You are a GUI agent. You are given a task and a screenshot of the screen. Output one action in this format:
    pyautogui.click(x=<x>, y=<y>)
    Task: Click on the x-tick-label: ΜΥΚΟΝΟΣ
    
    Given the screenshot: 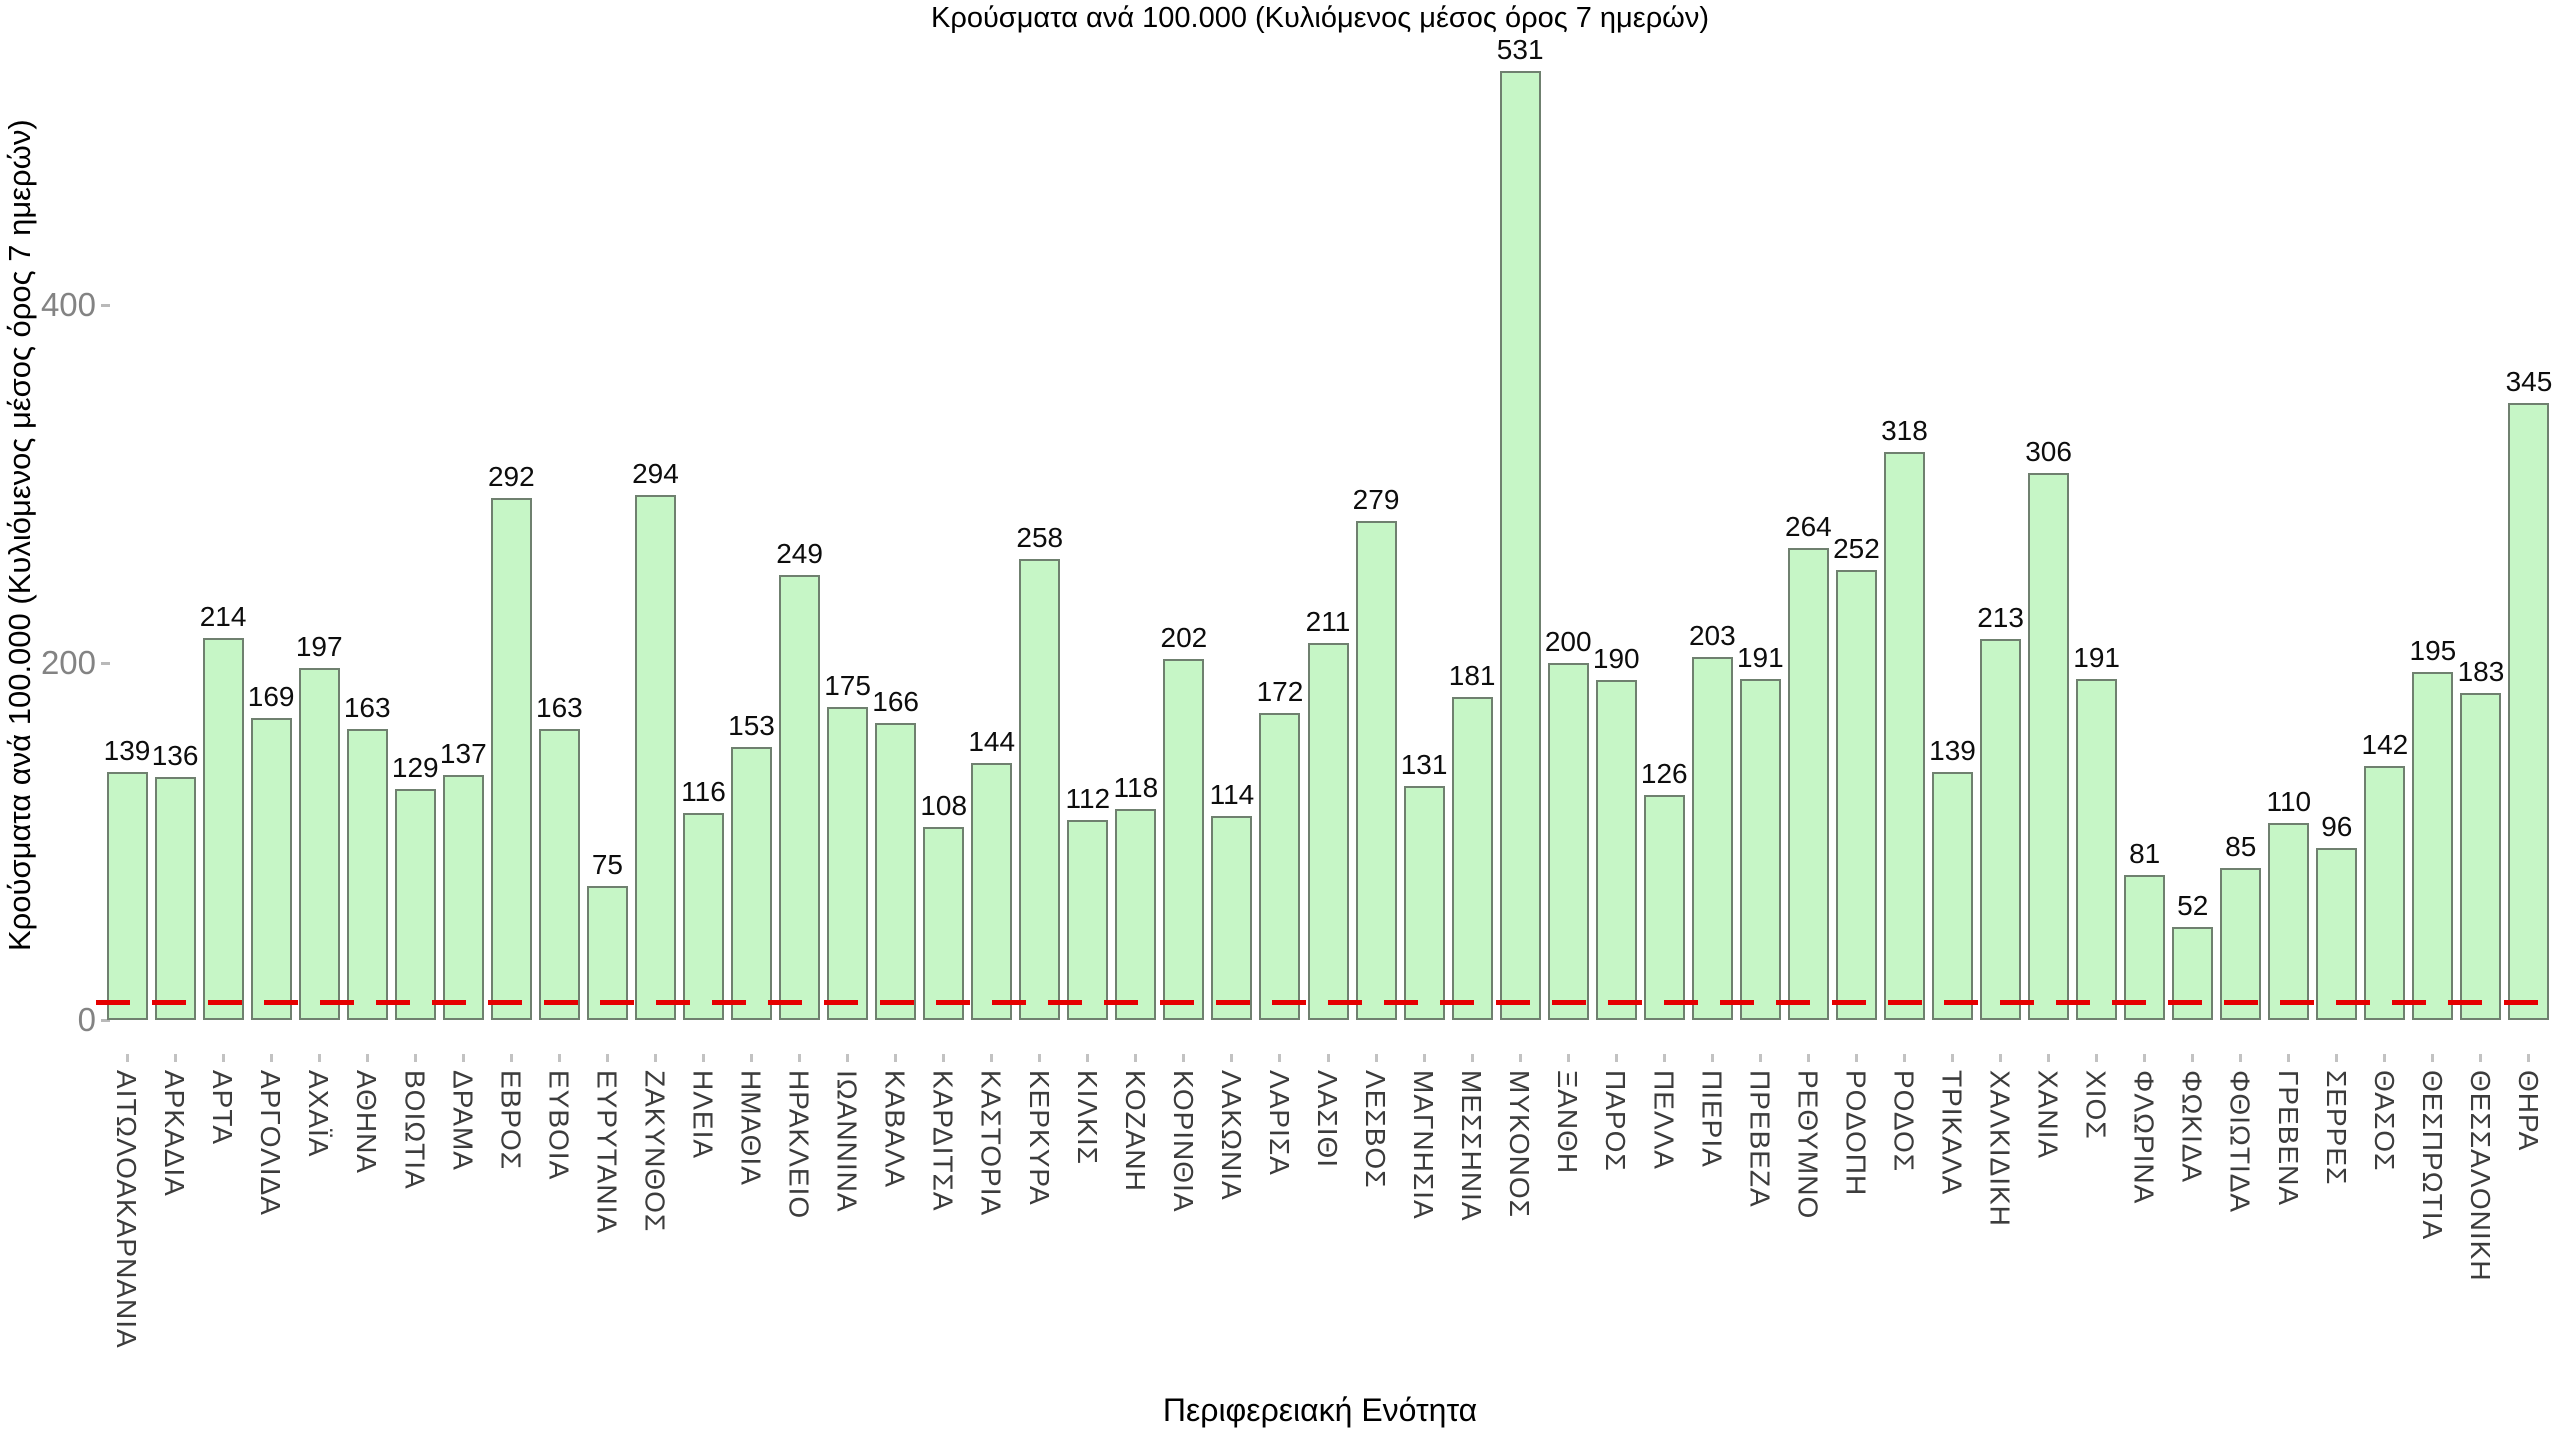 What is the action you would take?
    pyautogui.click(x=1520, y=1144)
    